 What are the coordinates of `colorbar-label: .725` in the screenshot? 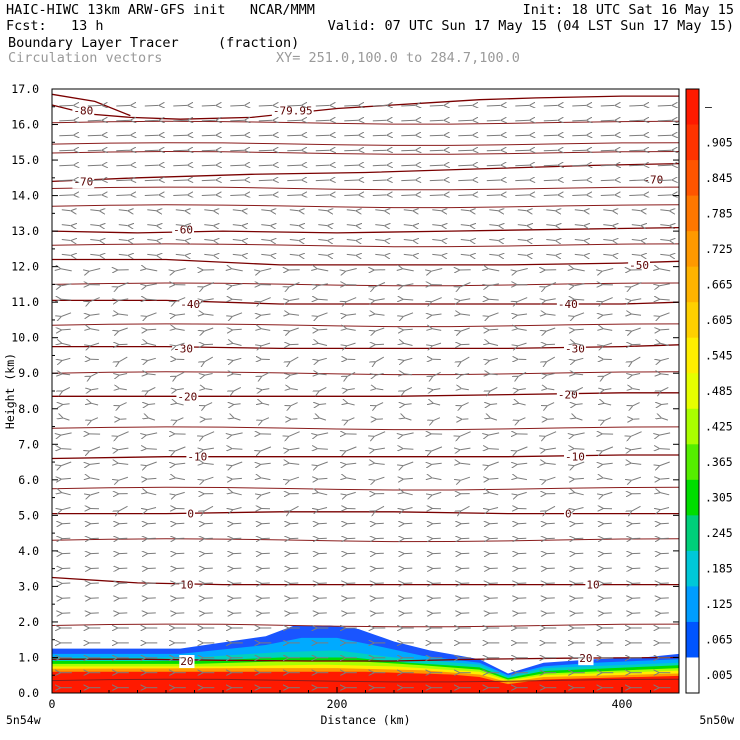 It's located at (719, 249).